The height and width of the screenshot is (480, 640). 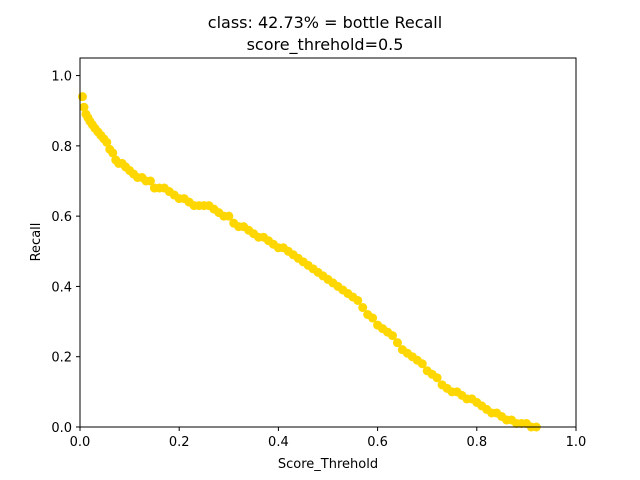 I want to click on y-tick-label: 0.4, so click(x=61, y=287).